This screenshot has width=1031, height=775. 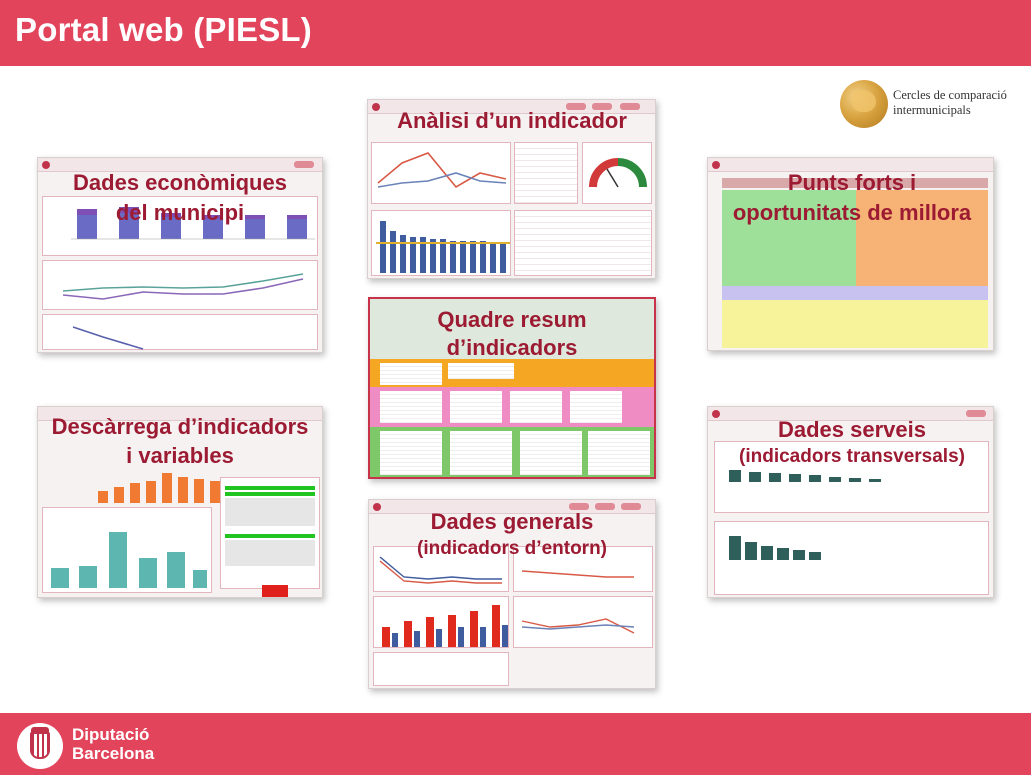 I want to click on thumbnail-descarrega, so click(x=180, y=502).